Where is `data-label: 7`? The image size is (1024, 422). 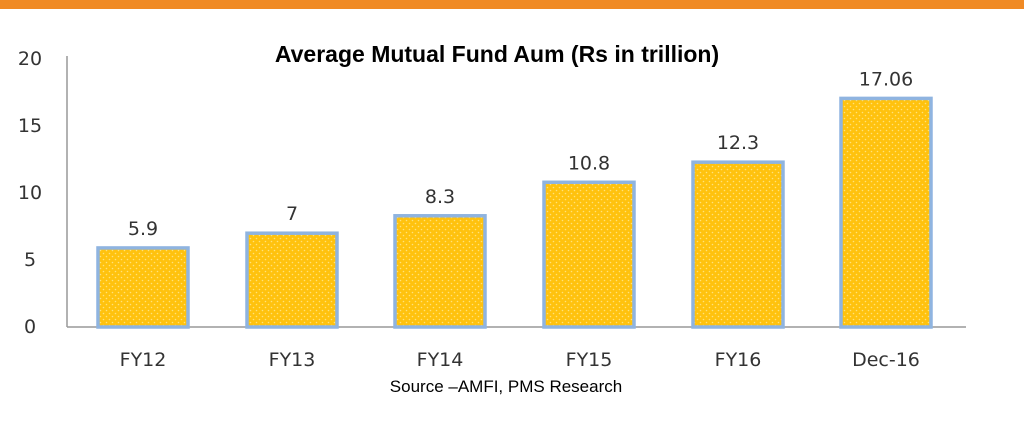 data-label: 7 is located at coordinates (292, 214).